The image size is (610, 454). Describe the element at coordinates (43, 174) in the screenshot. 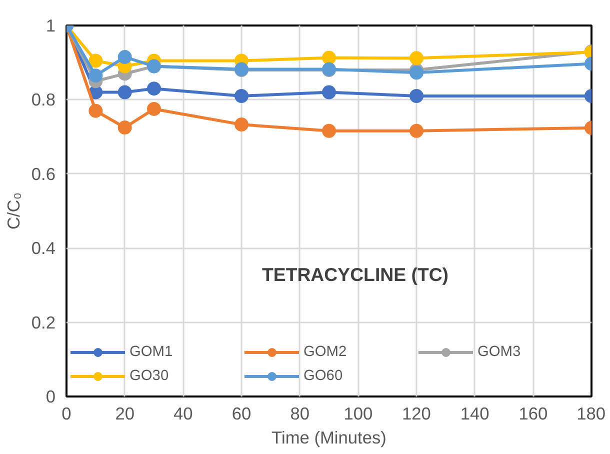

I see `y-tick-label: 0.6` at that location.